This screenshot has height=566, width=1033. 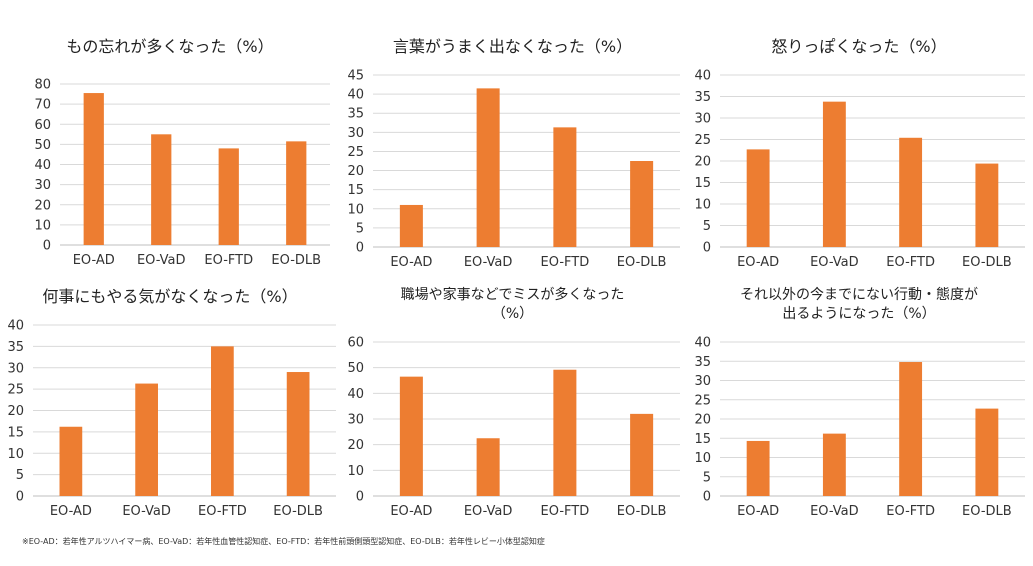 What do you see at coordinates (42, 105) in the screenshot?
I see `y-tick-label: 70` at bounding box center [42, 105].